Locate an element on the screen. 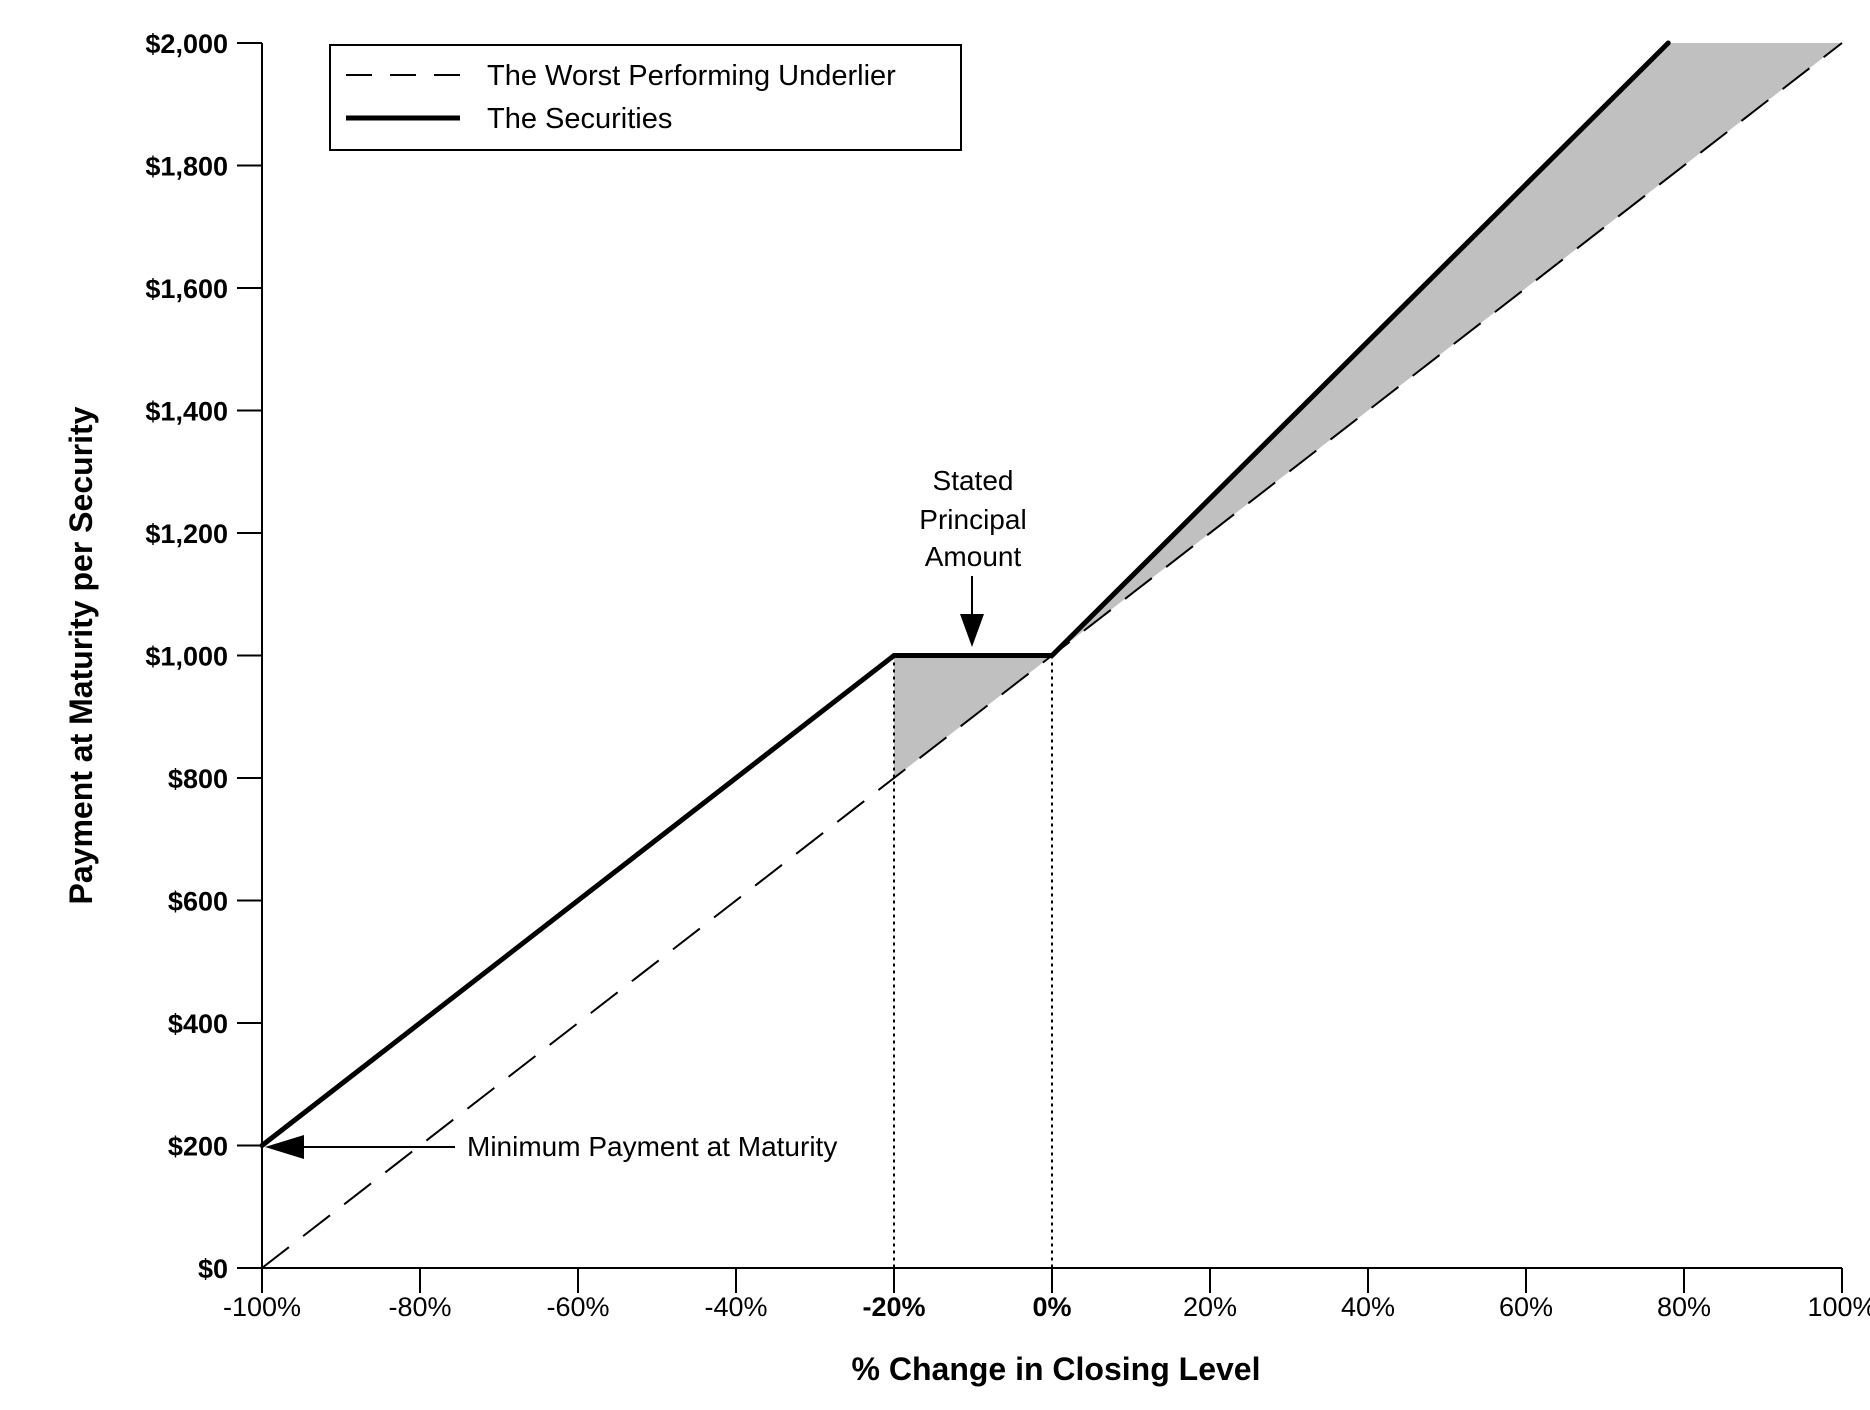 The width and height of the screenshot is (1870, 1410). x-tick-label: 20% is located at coordinates (1210, 1307).